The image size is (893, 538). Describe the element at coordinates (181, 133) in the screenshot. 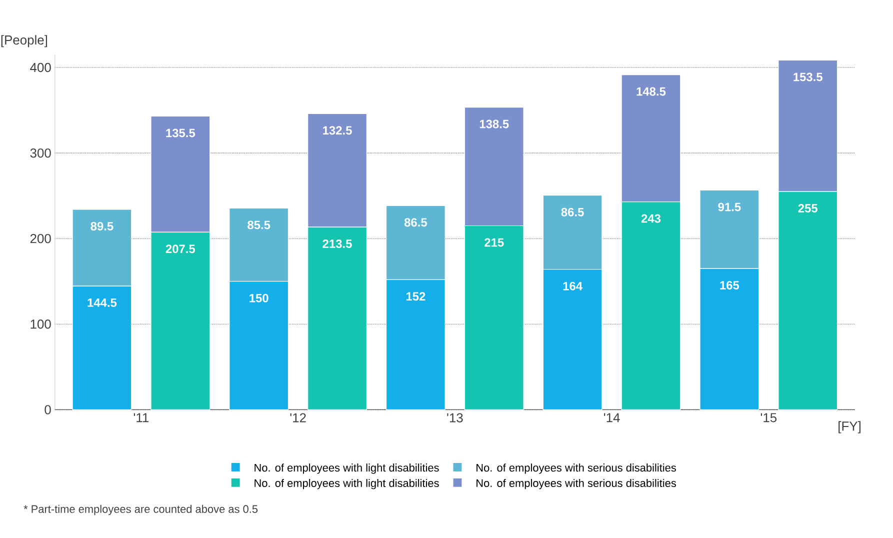

I see `data-label: 135.5` at that location.